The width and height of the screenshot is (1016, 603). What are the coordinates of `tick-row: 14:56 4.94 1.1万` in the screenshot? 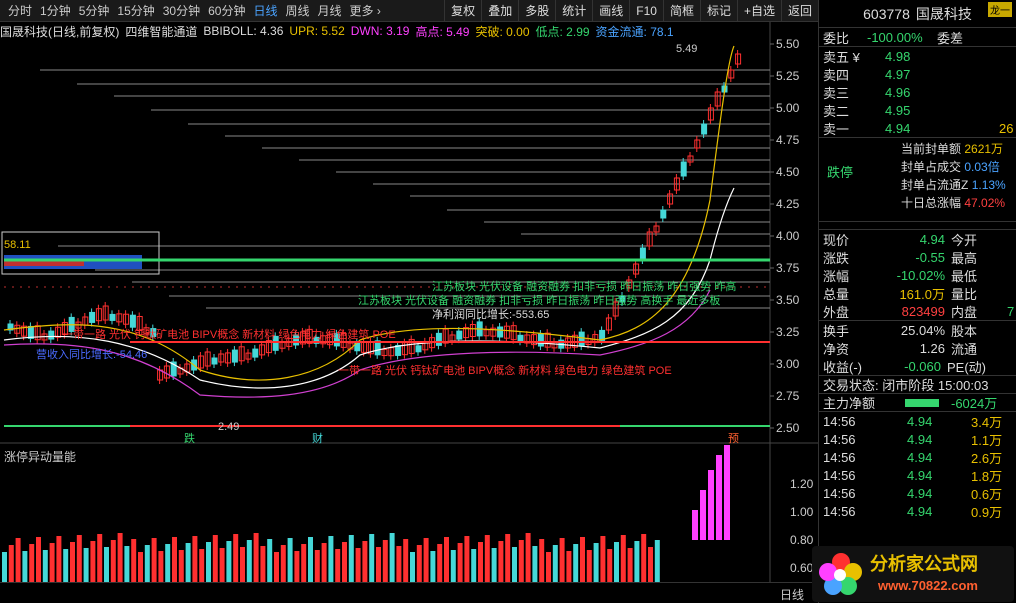 It's located at (917, 439).